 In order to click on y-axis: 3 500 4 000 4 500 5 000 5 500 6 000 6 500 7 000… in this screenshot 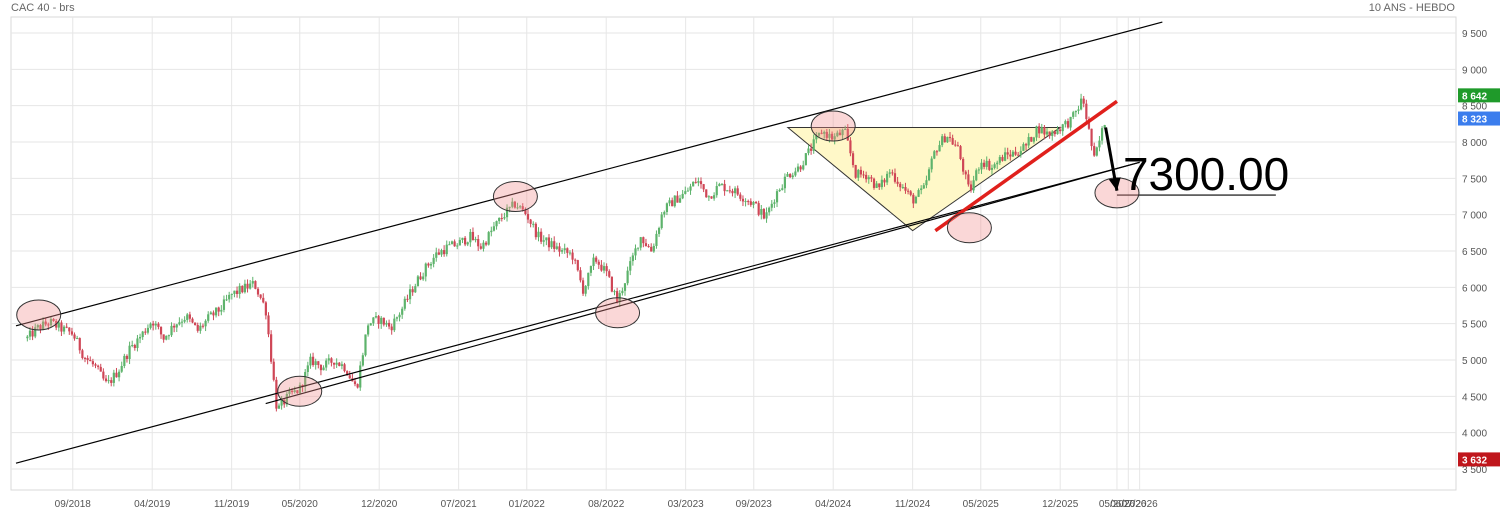, I will do `click(1474, 252)`.